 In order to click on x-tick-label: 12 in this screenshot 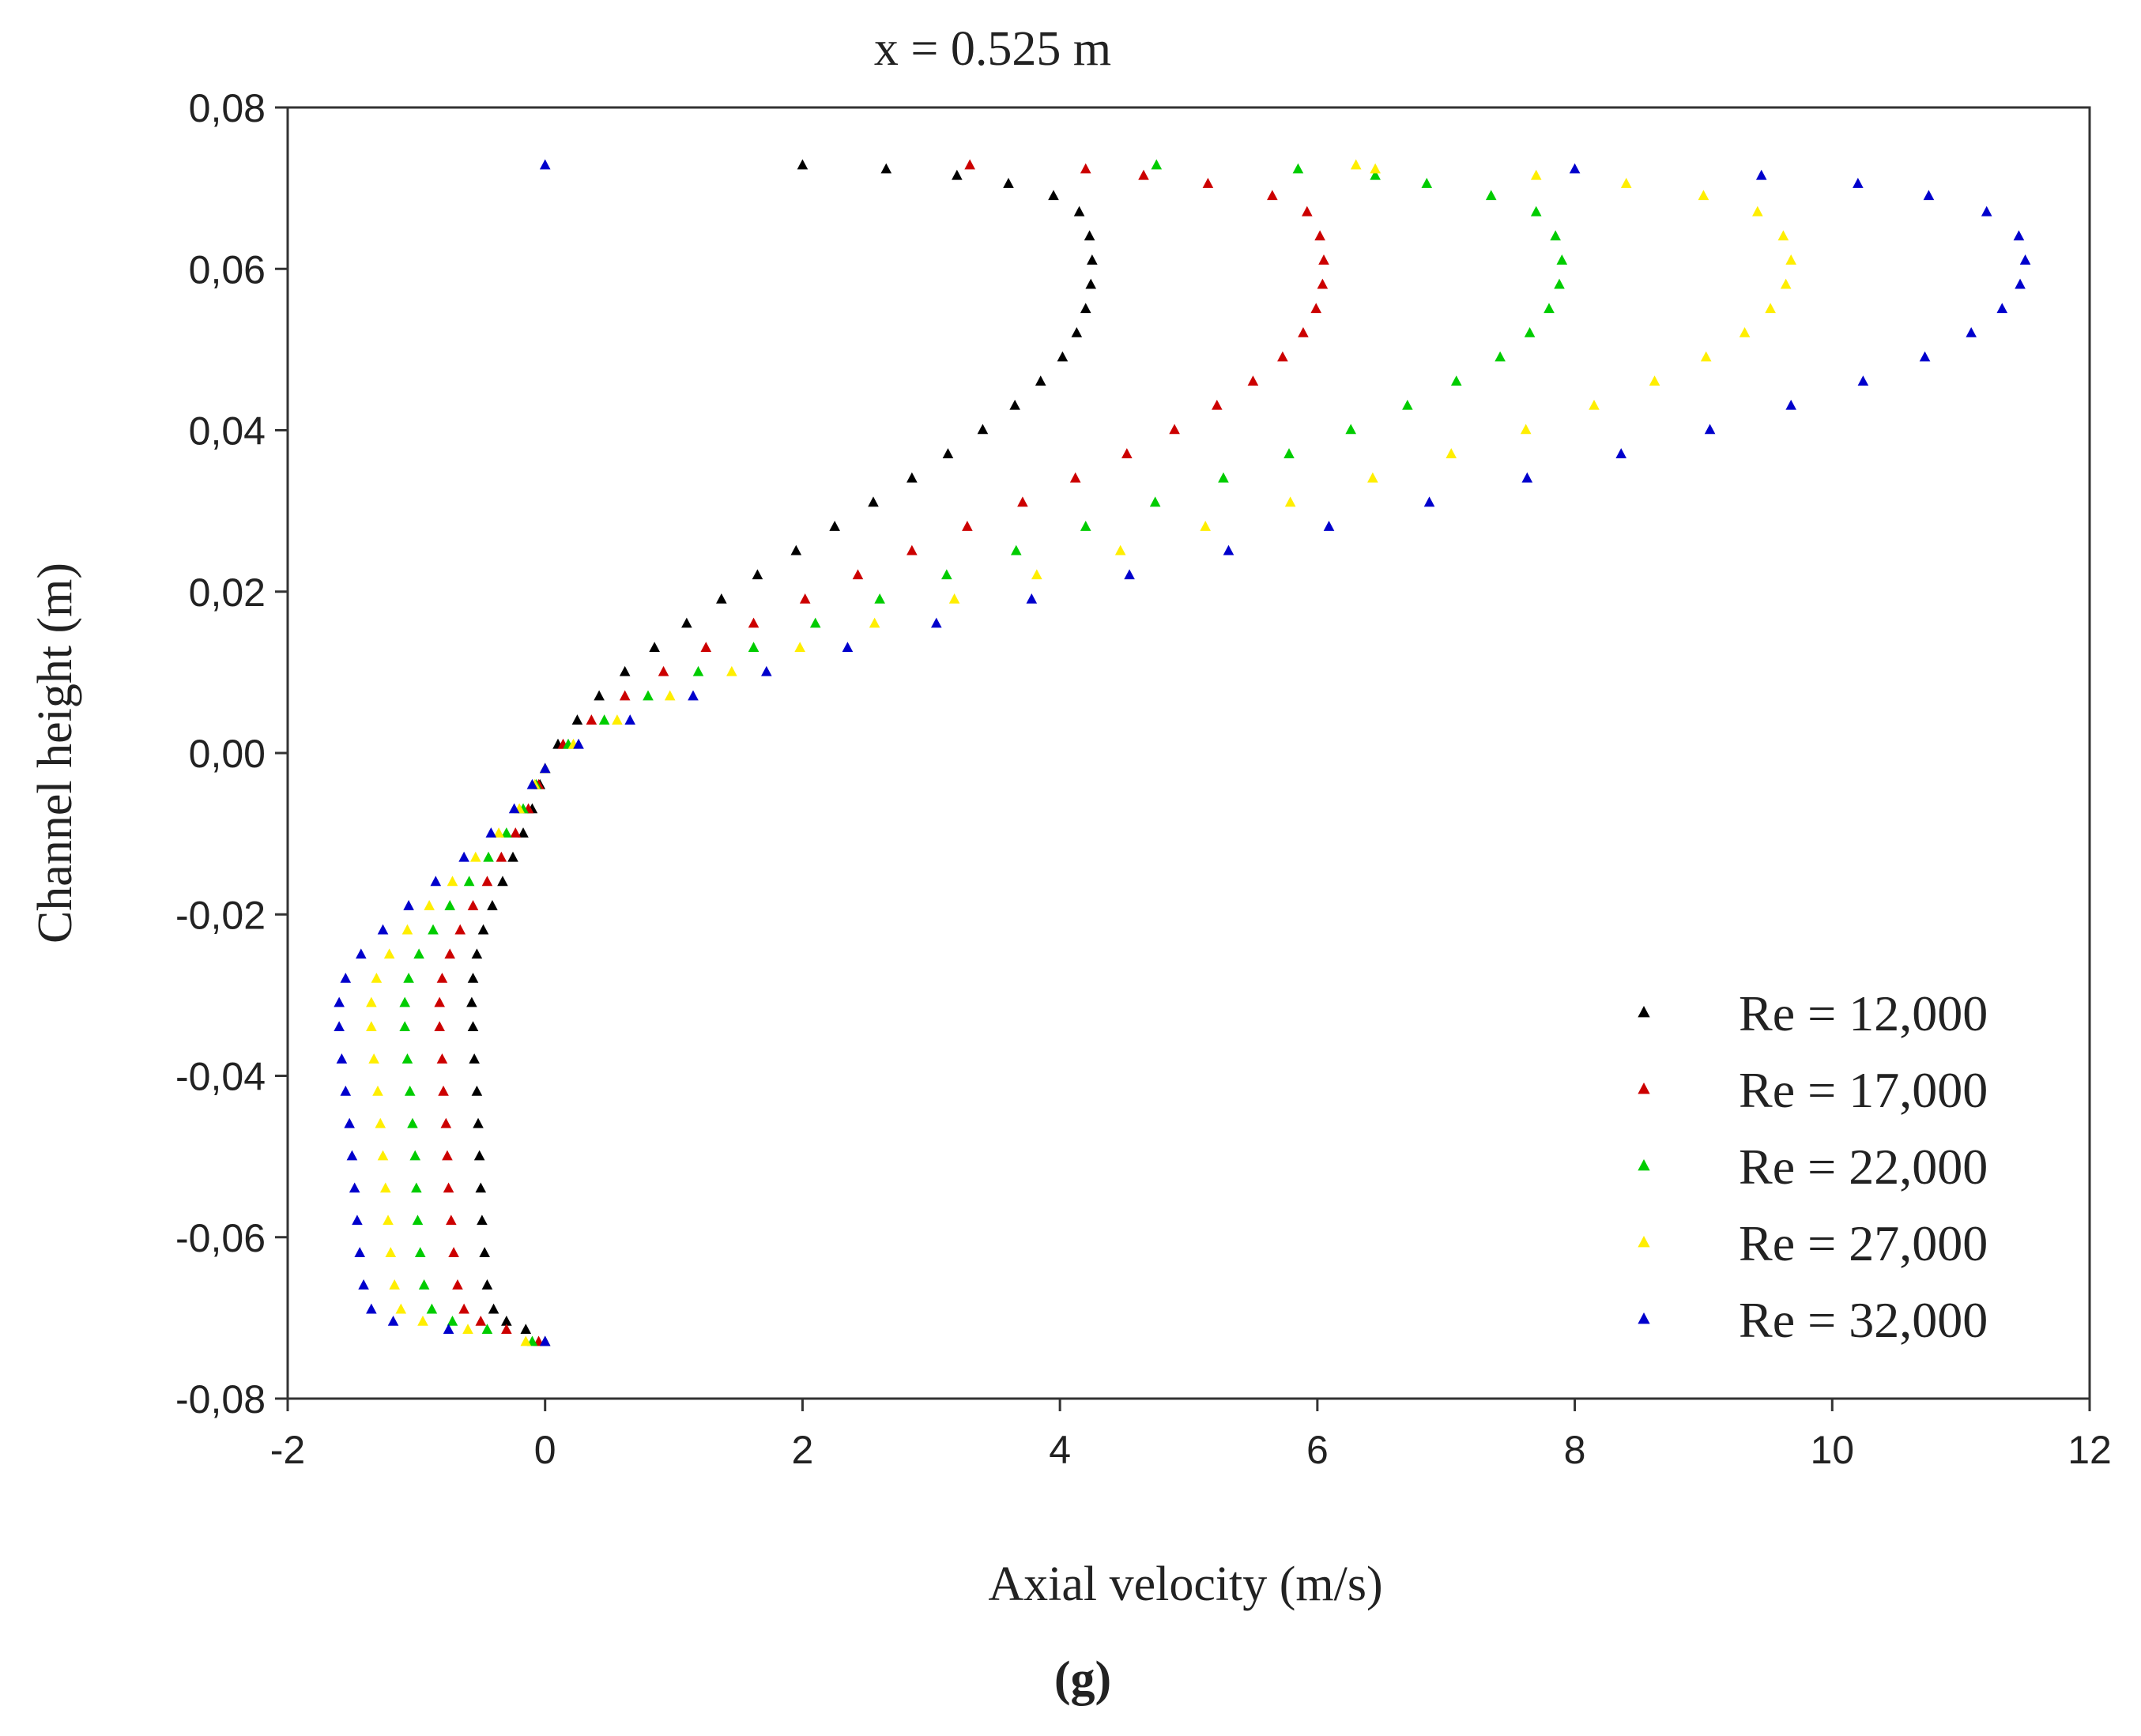, I will do `click(2090, 1450)`.